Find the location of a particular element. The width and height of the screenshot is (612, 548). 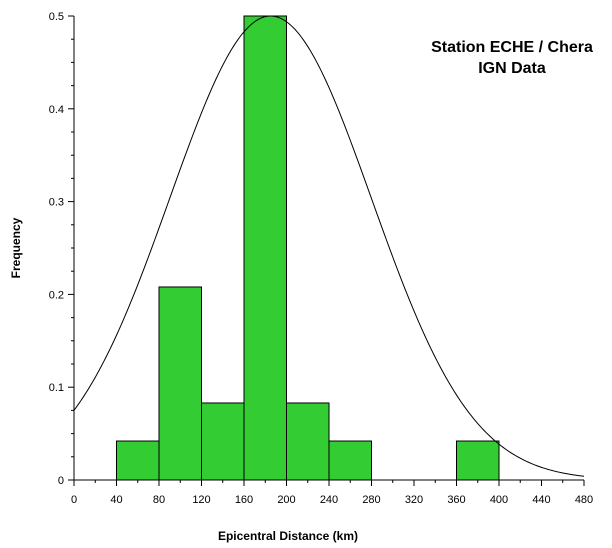

x-tick-label: 240 is located at coordinates (329, 500).